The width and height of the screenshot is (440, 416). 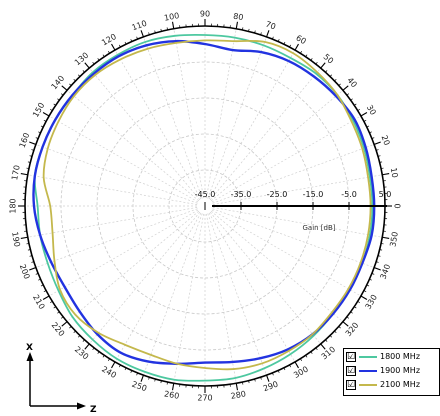 What do you see at coordinates (171, 17) in the screenshot?
I see `angle-tick-label: 100` at bounding box center [171, 17].